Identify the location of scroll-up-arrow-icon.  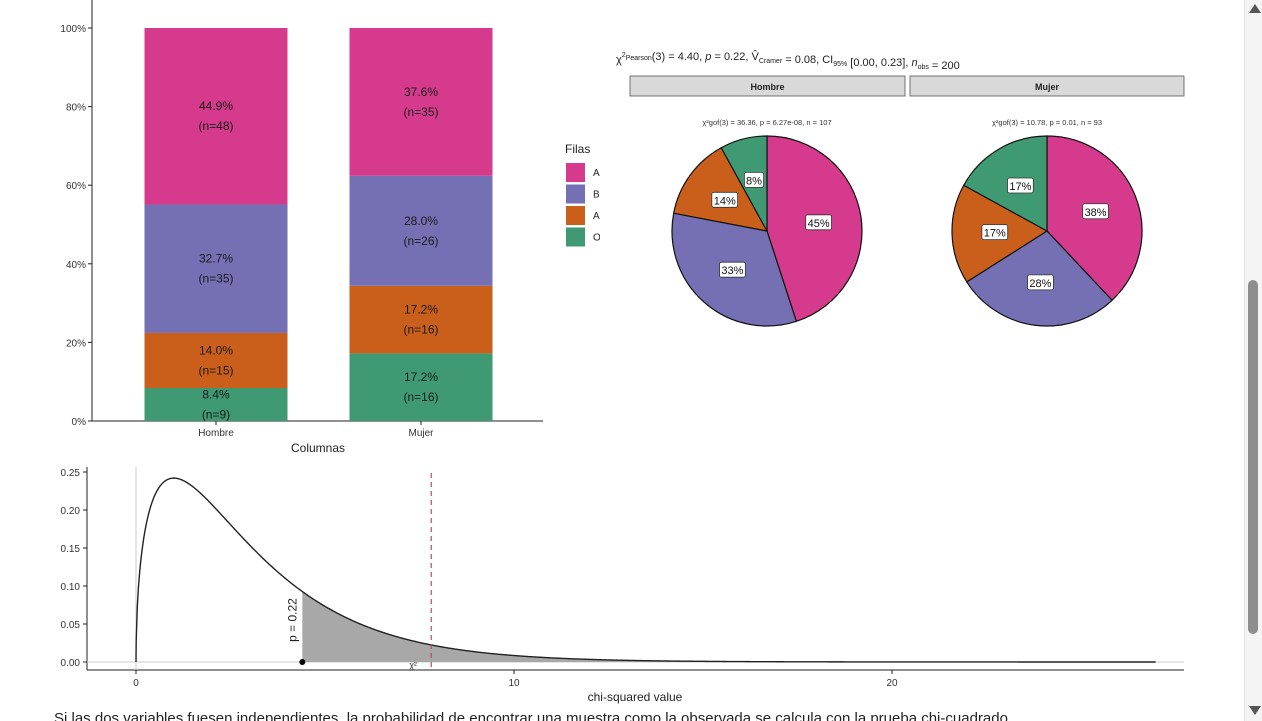
(1255, 8).